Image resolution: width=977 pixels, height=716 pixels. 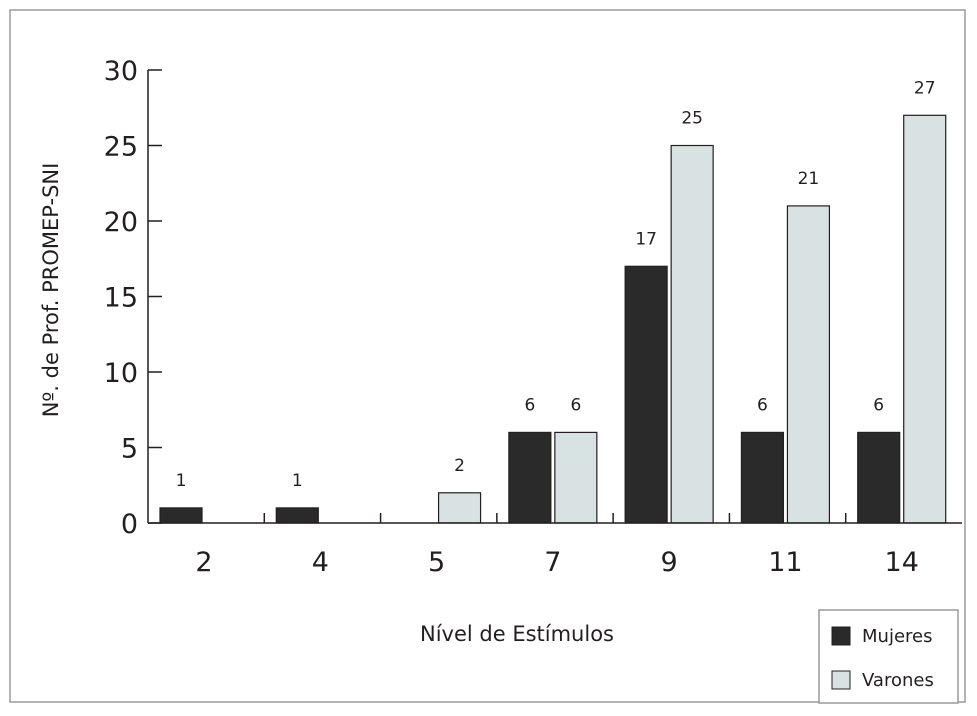 I want to click on x-tick-label-2: 2, so click(x=203, y=562).